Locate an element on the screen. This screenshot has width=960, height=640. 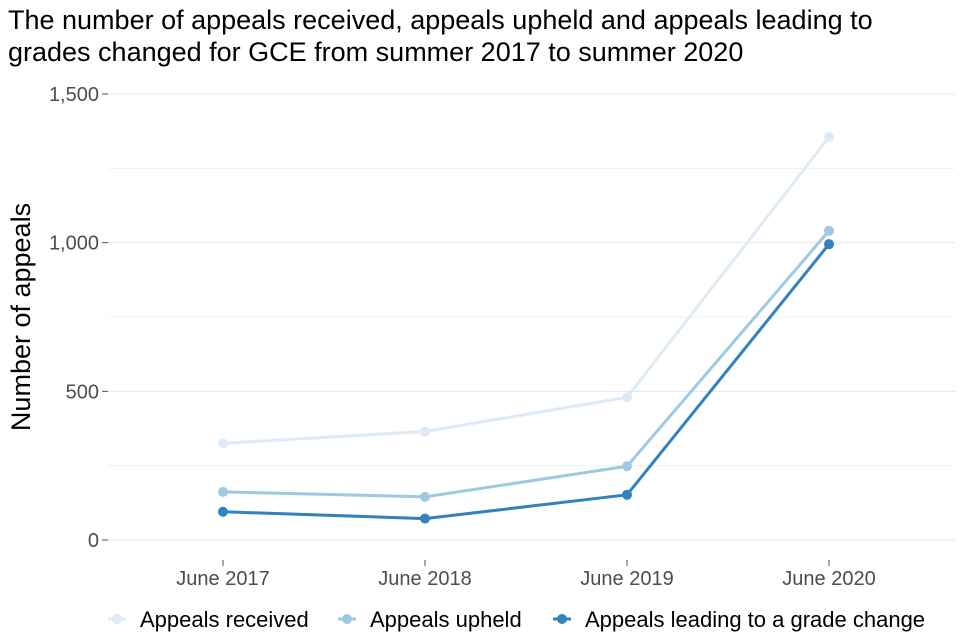
legend-item: Appeals leading to a grade change is located at coordinates (739, 619).